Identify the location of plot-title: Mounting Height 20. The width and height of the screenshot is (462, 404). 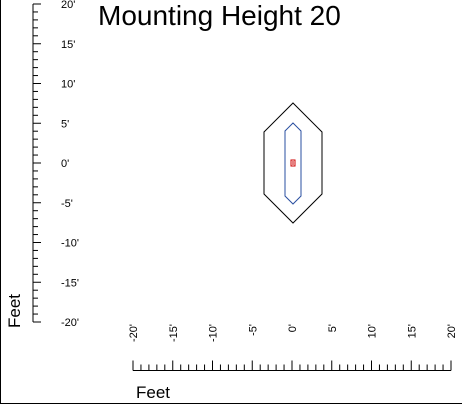
(219, 15).